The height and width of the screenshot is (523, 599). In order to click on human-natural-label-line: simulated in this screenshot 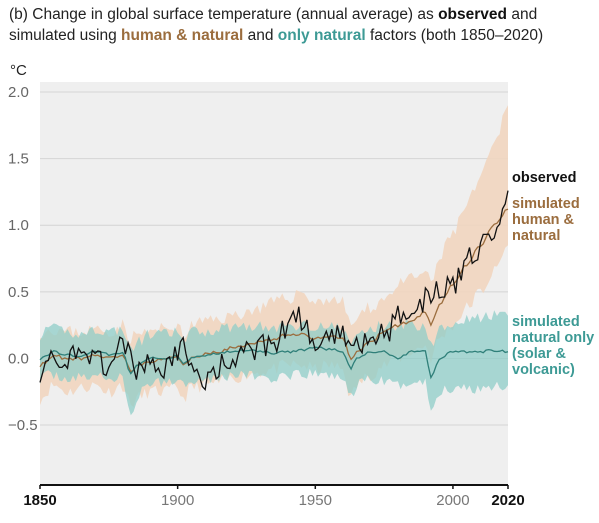, I will do `click(546, 204)`.